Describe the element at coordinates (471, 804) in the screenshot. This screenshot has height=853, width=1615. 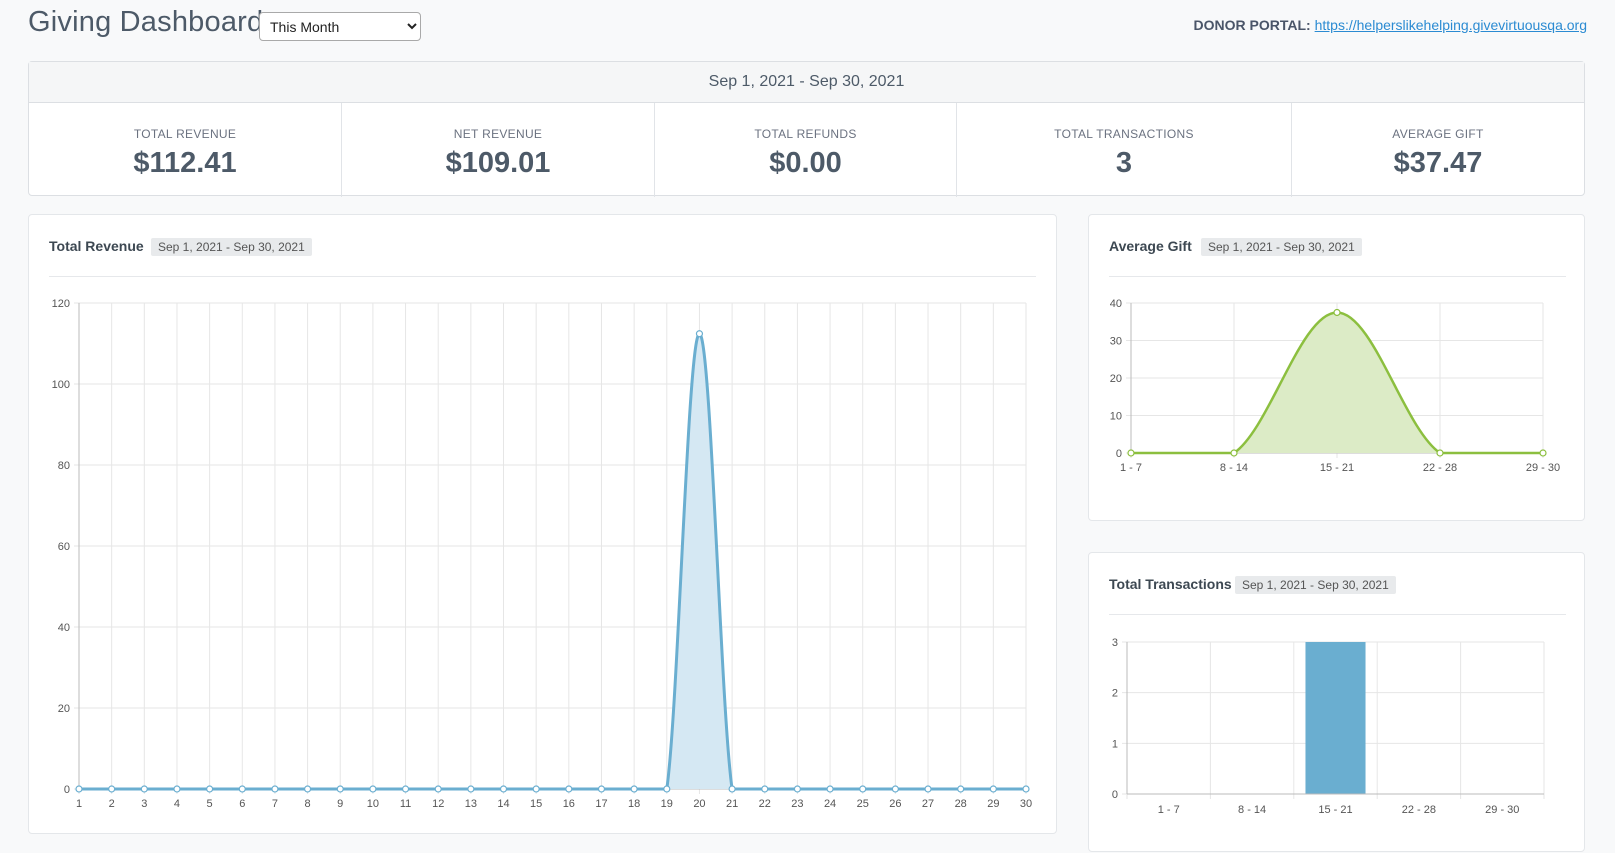
I see `x-tick-label: 13` at that location.